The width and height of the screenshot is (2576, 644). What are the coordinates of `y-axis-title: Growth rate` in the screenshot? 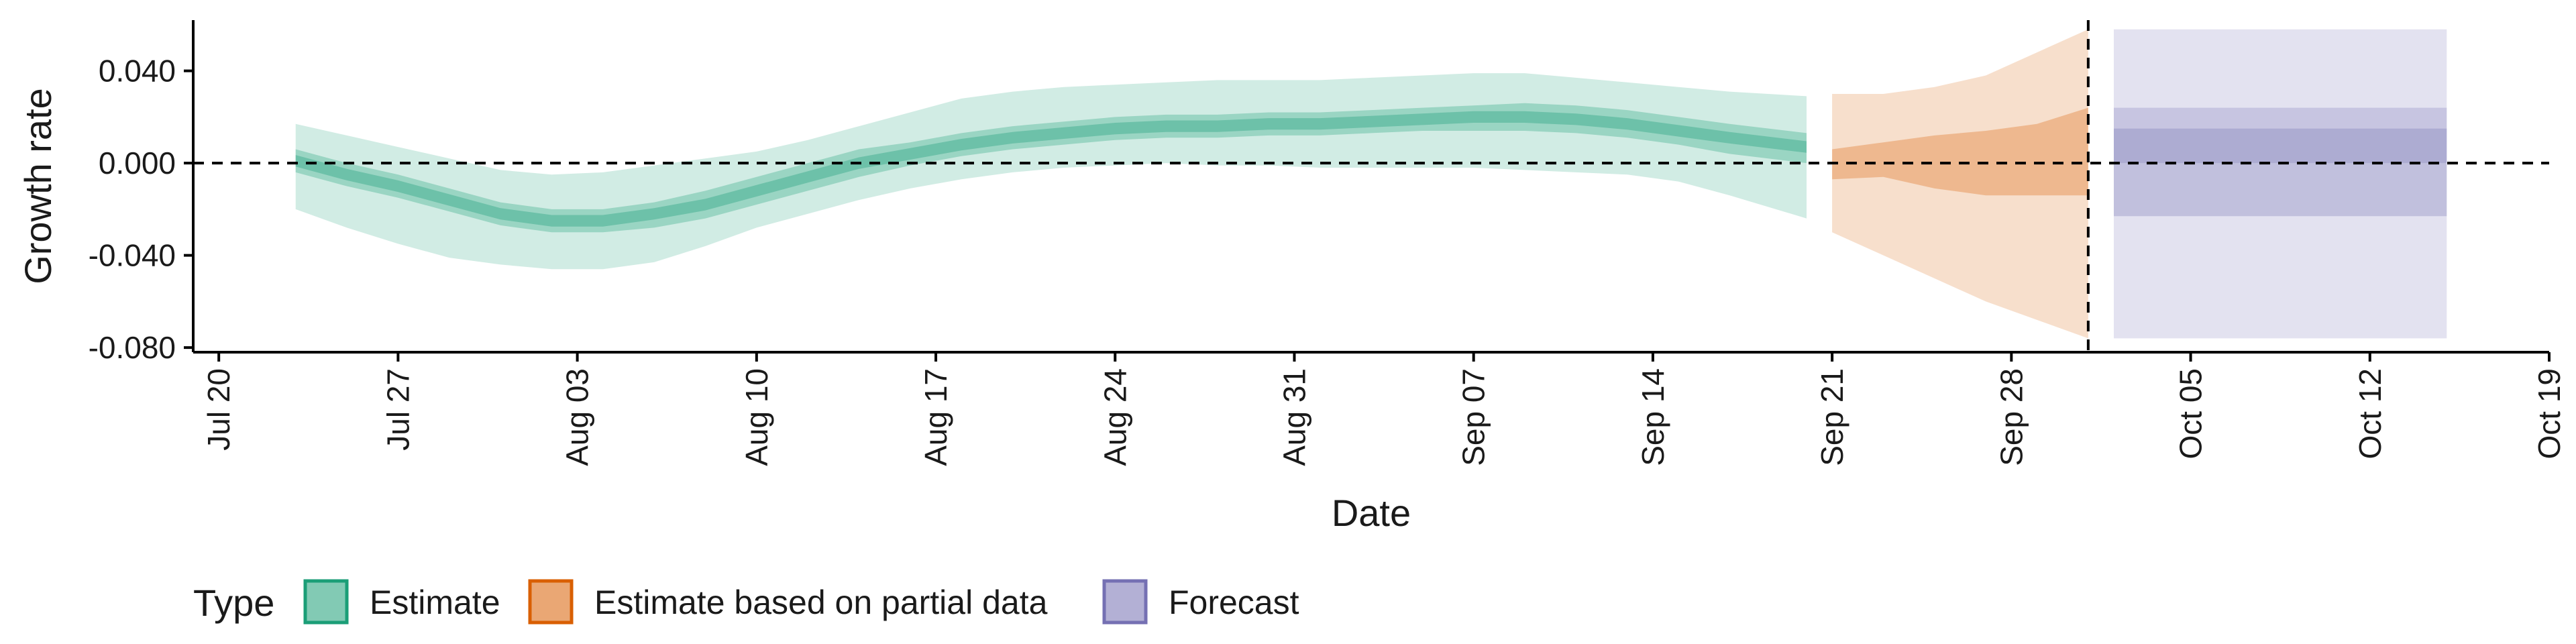 It's located at (38, 186).